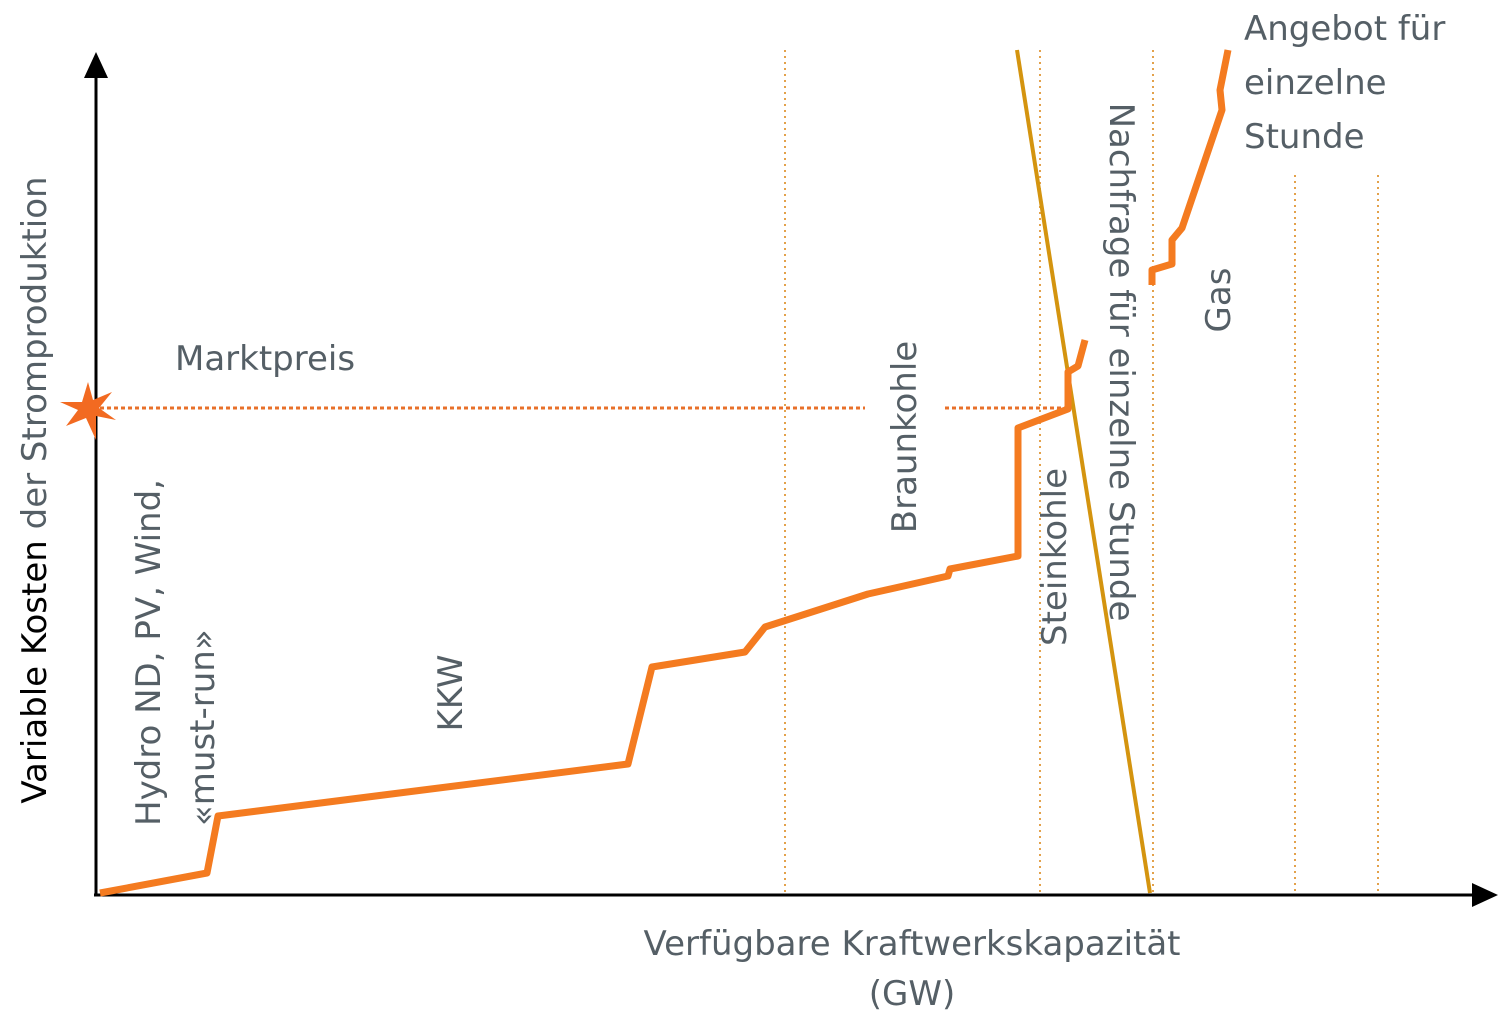  Describe the element at coordinates (911, 944) in the screenshot. I see `x-axis-label: Verfügbare Kraftwerkskapazität` at that location.